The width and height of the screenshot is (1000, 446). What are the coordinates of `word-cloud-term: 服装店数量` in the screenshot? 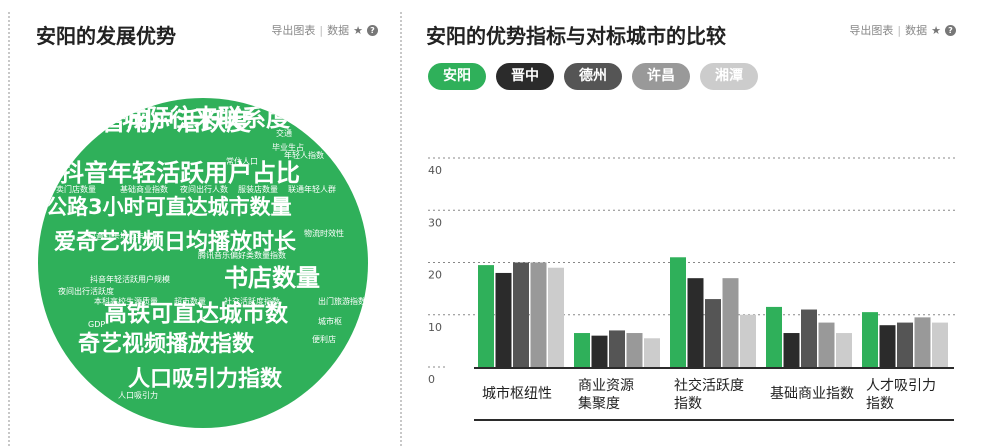 It's located at (258, 189).